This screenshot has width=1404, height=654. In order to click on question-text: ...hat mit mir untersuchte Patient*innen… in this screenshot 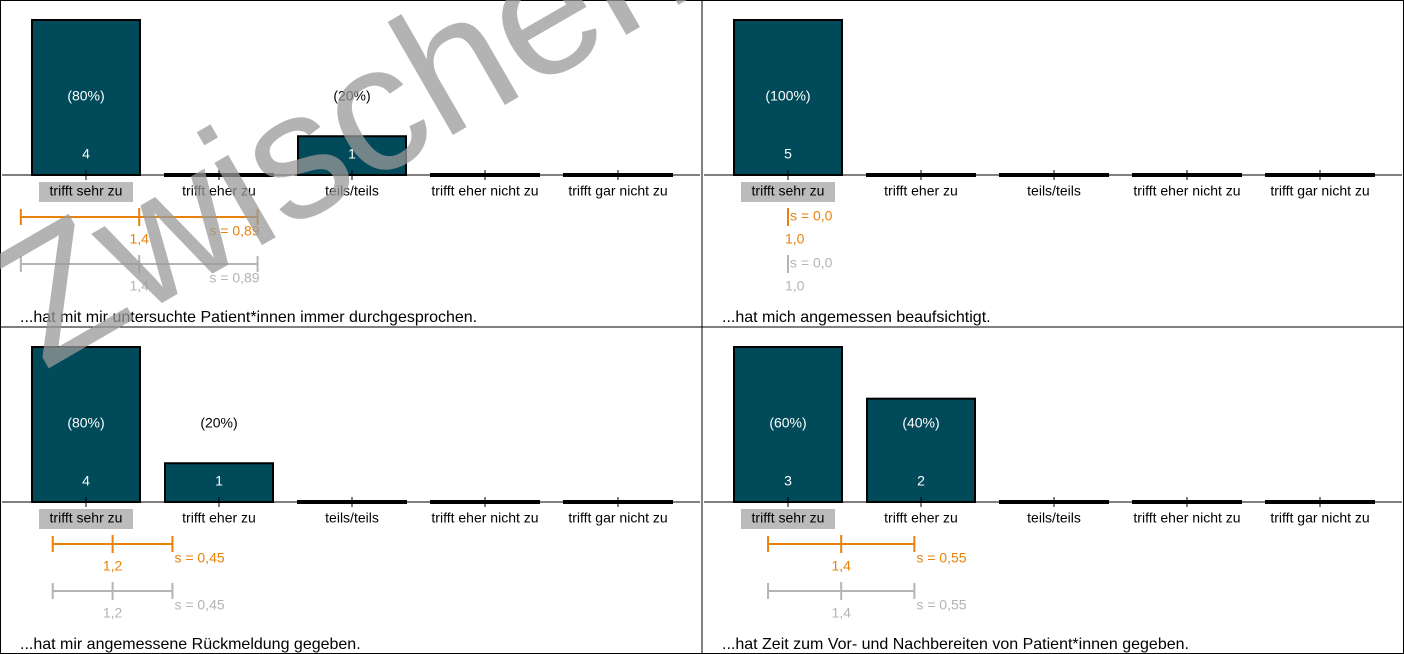, I will do `click(248, 317)`.